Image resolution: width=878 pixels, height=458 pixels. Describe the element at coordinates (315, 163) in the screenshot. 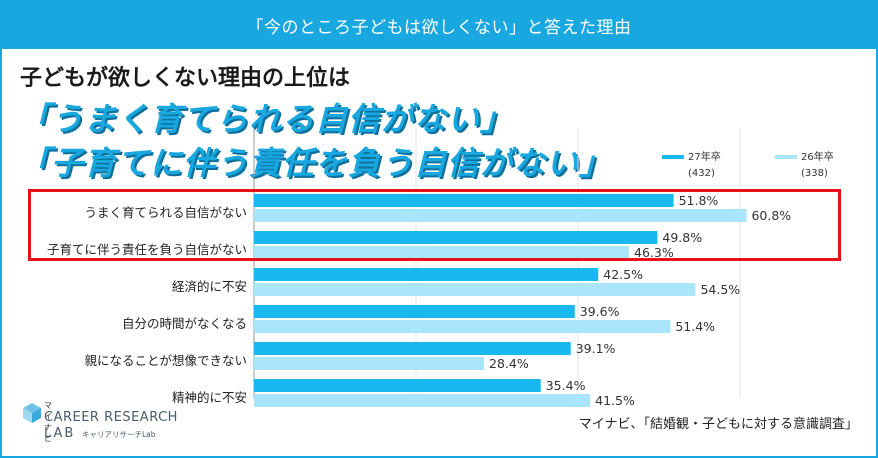

I see `headline-2: 「子育てに伴う責任を負う自信がない」` at that location.